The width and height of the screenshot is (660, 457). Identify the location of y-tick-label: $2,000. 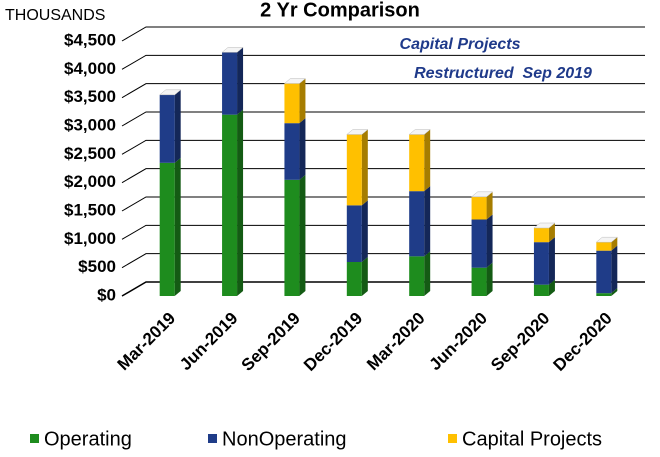
(90, 181).